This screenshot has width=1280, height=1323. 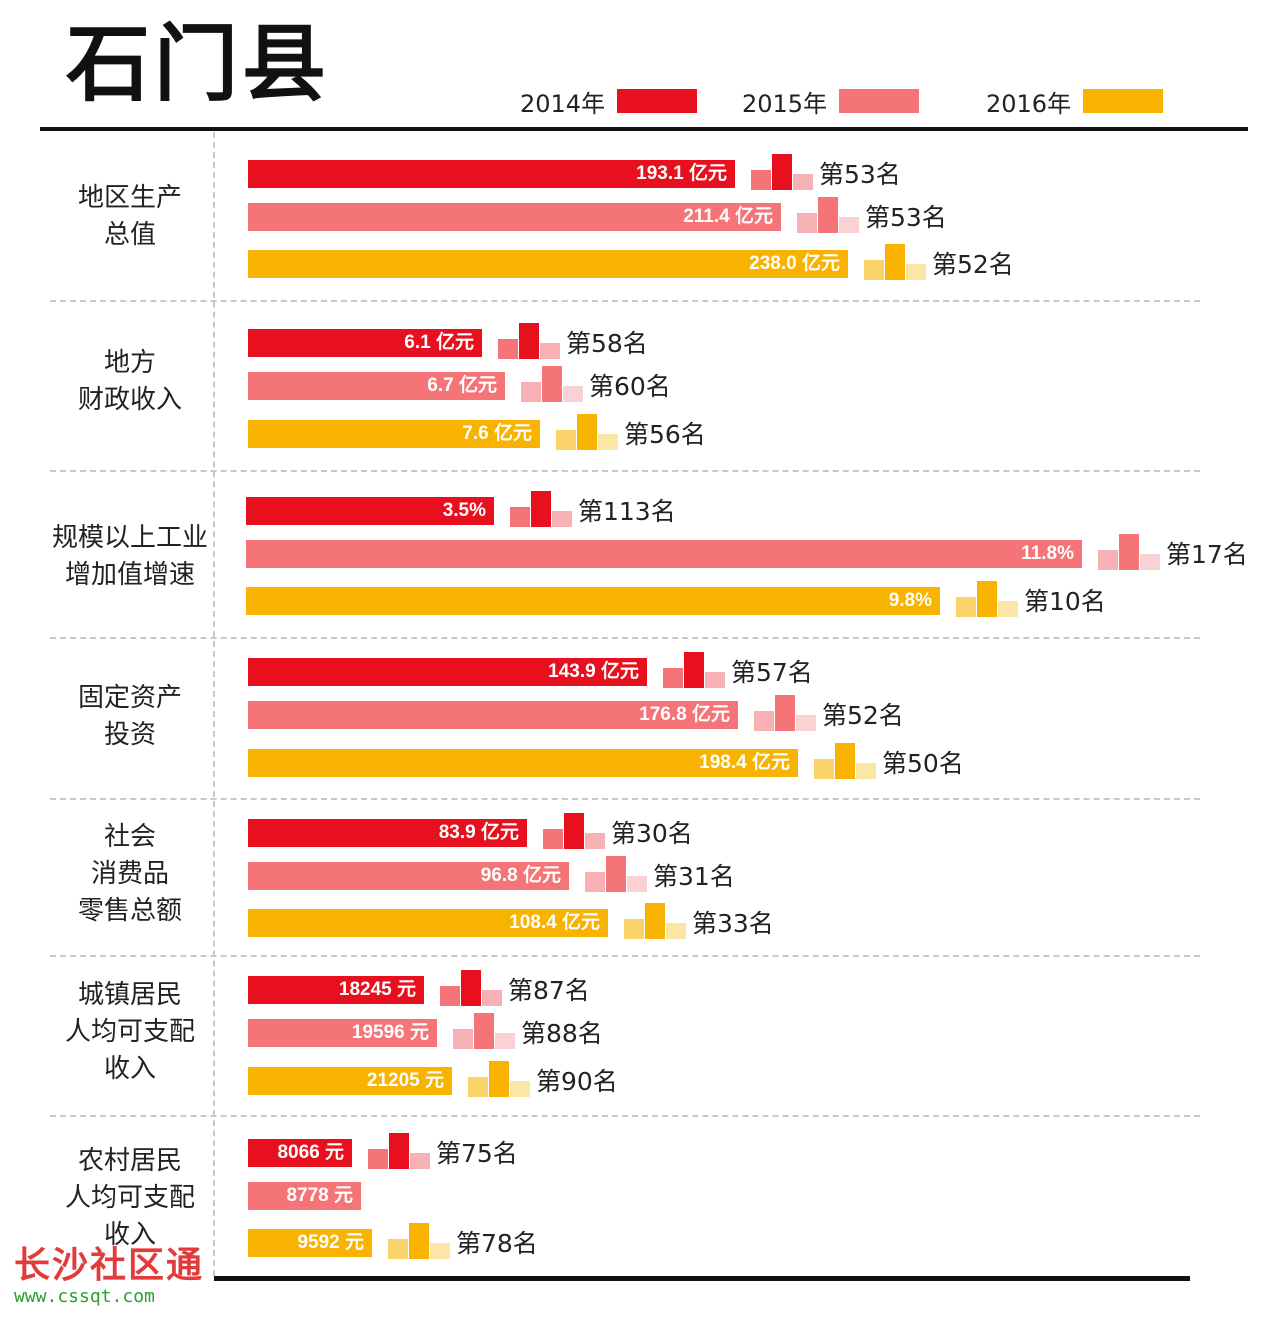 I want to click on rank-marker: 第50名, so click(x=889, y=761).